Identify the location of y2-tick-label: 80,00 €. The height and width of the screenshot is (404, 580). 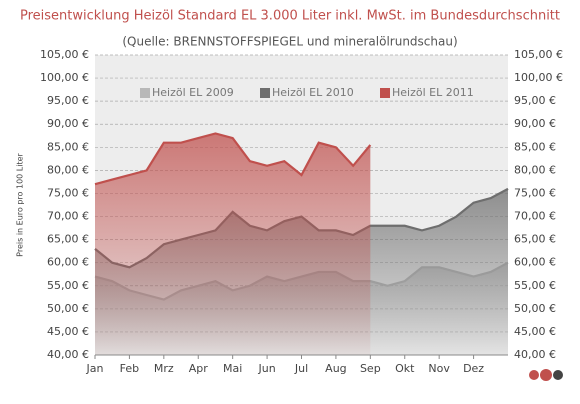
(535, 169).